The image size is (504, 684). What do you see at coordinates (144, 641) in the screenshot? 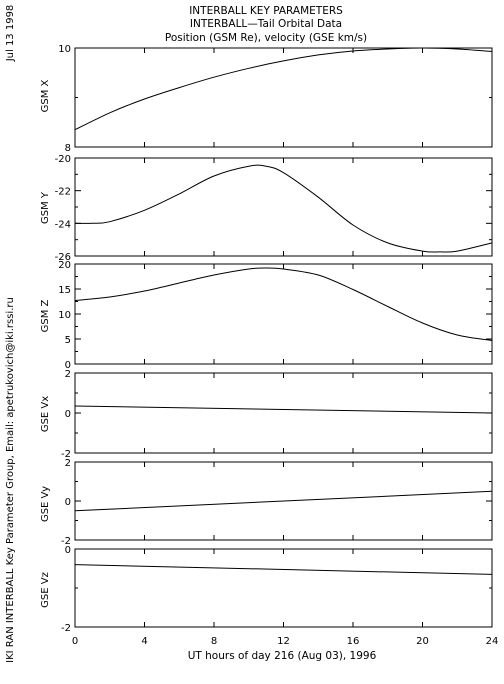
I see `x-tick-label: 4` at bounding box center [144, 641].